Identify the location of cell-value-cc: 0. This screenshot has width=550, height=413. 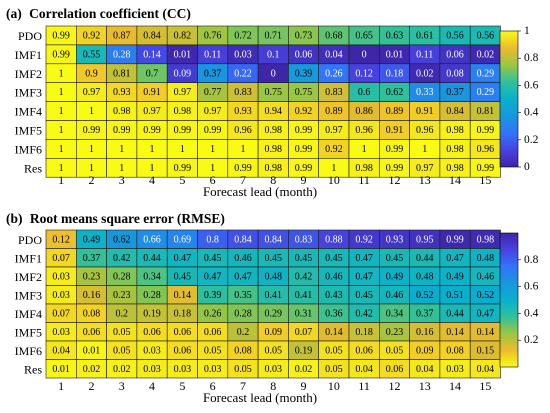
(273, 73).